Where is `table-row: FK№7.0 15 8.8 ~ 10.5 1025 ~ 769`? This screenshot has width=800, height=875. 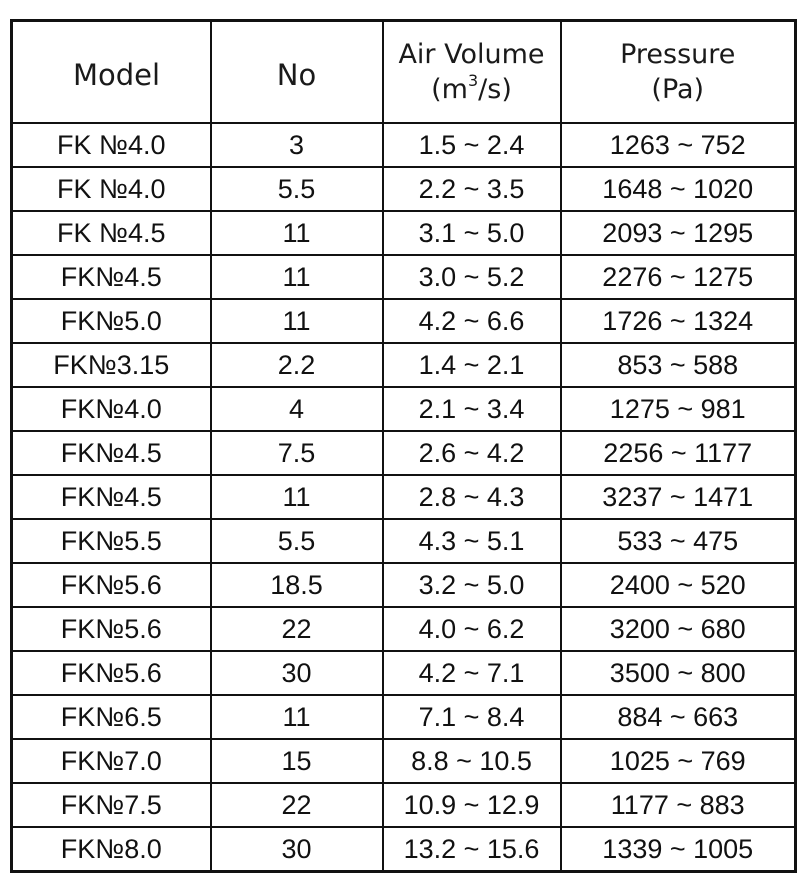
table-row: FK№7.0 15 8.8 ~ 10.5 1025 ~ 769 is located at coordinates (403, 761).